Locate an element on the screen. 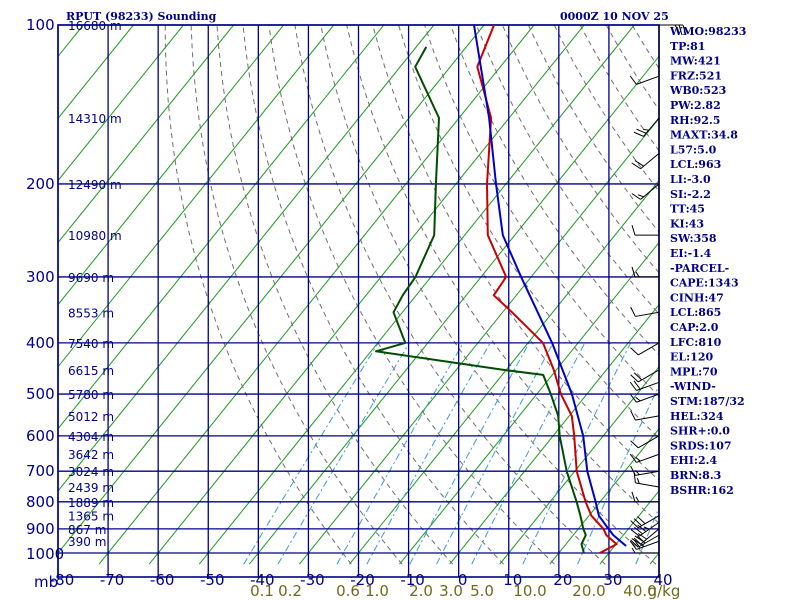  temperature-tick-label: 10 is located at coordinates (512, 580).